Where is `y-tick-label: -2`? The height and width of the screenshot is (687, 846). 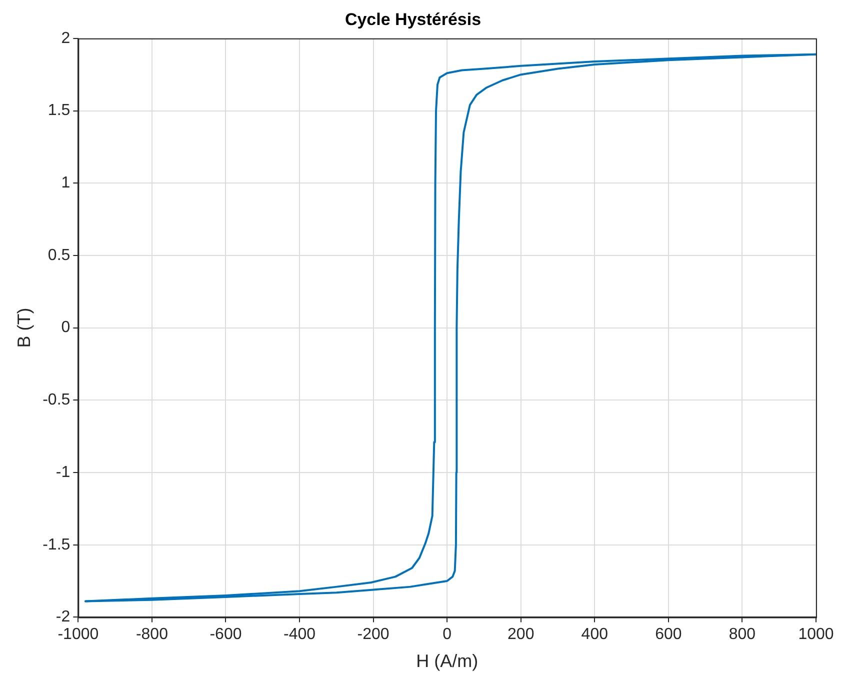
y-tick-label: -2 is located at coordinates (63, 617).